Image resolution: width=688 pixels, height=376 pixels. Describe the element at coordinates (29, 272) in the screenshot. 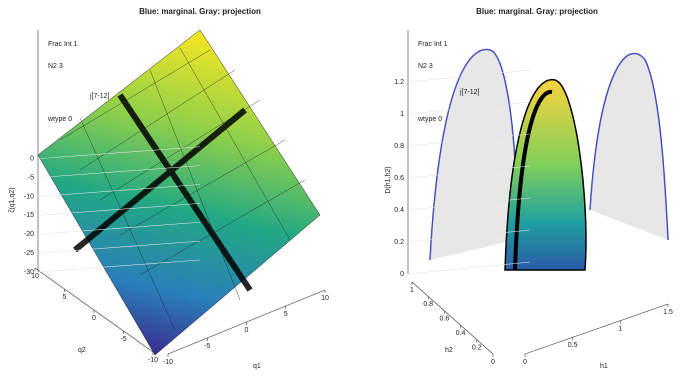

I see `z-tick-label: -30` at that location.